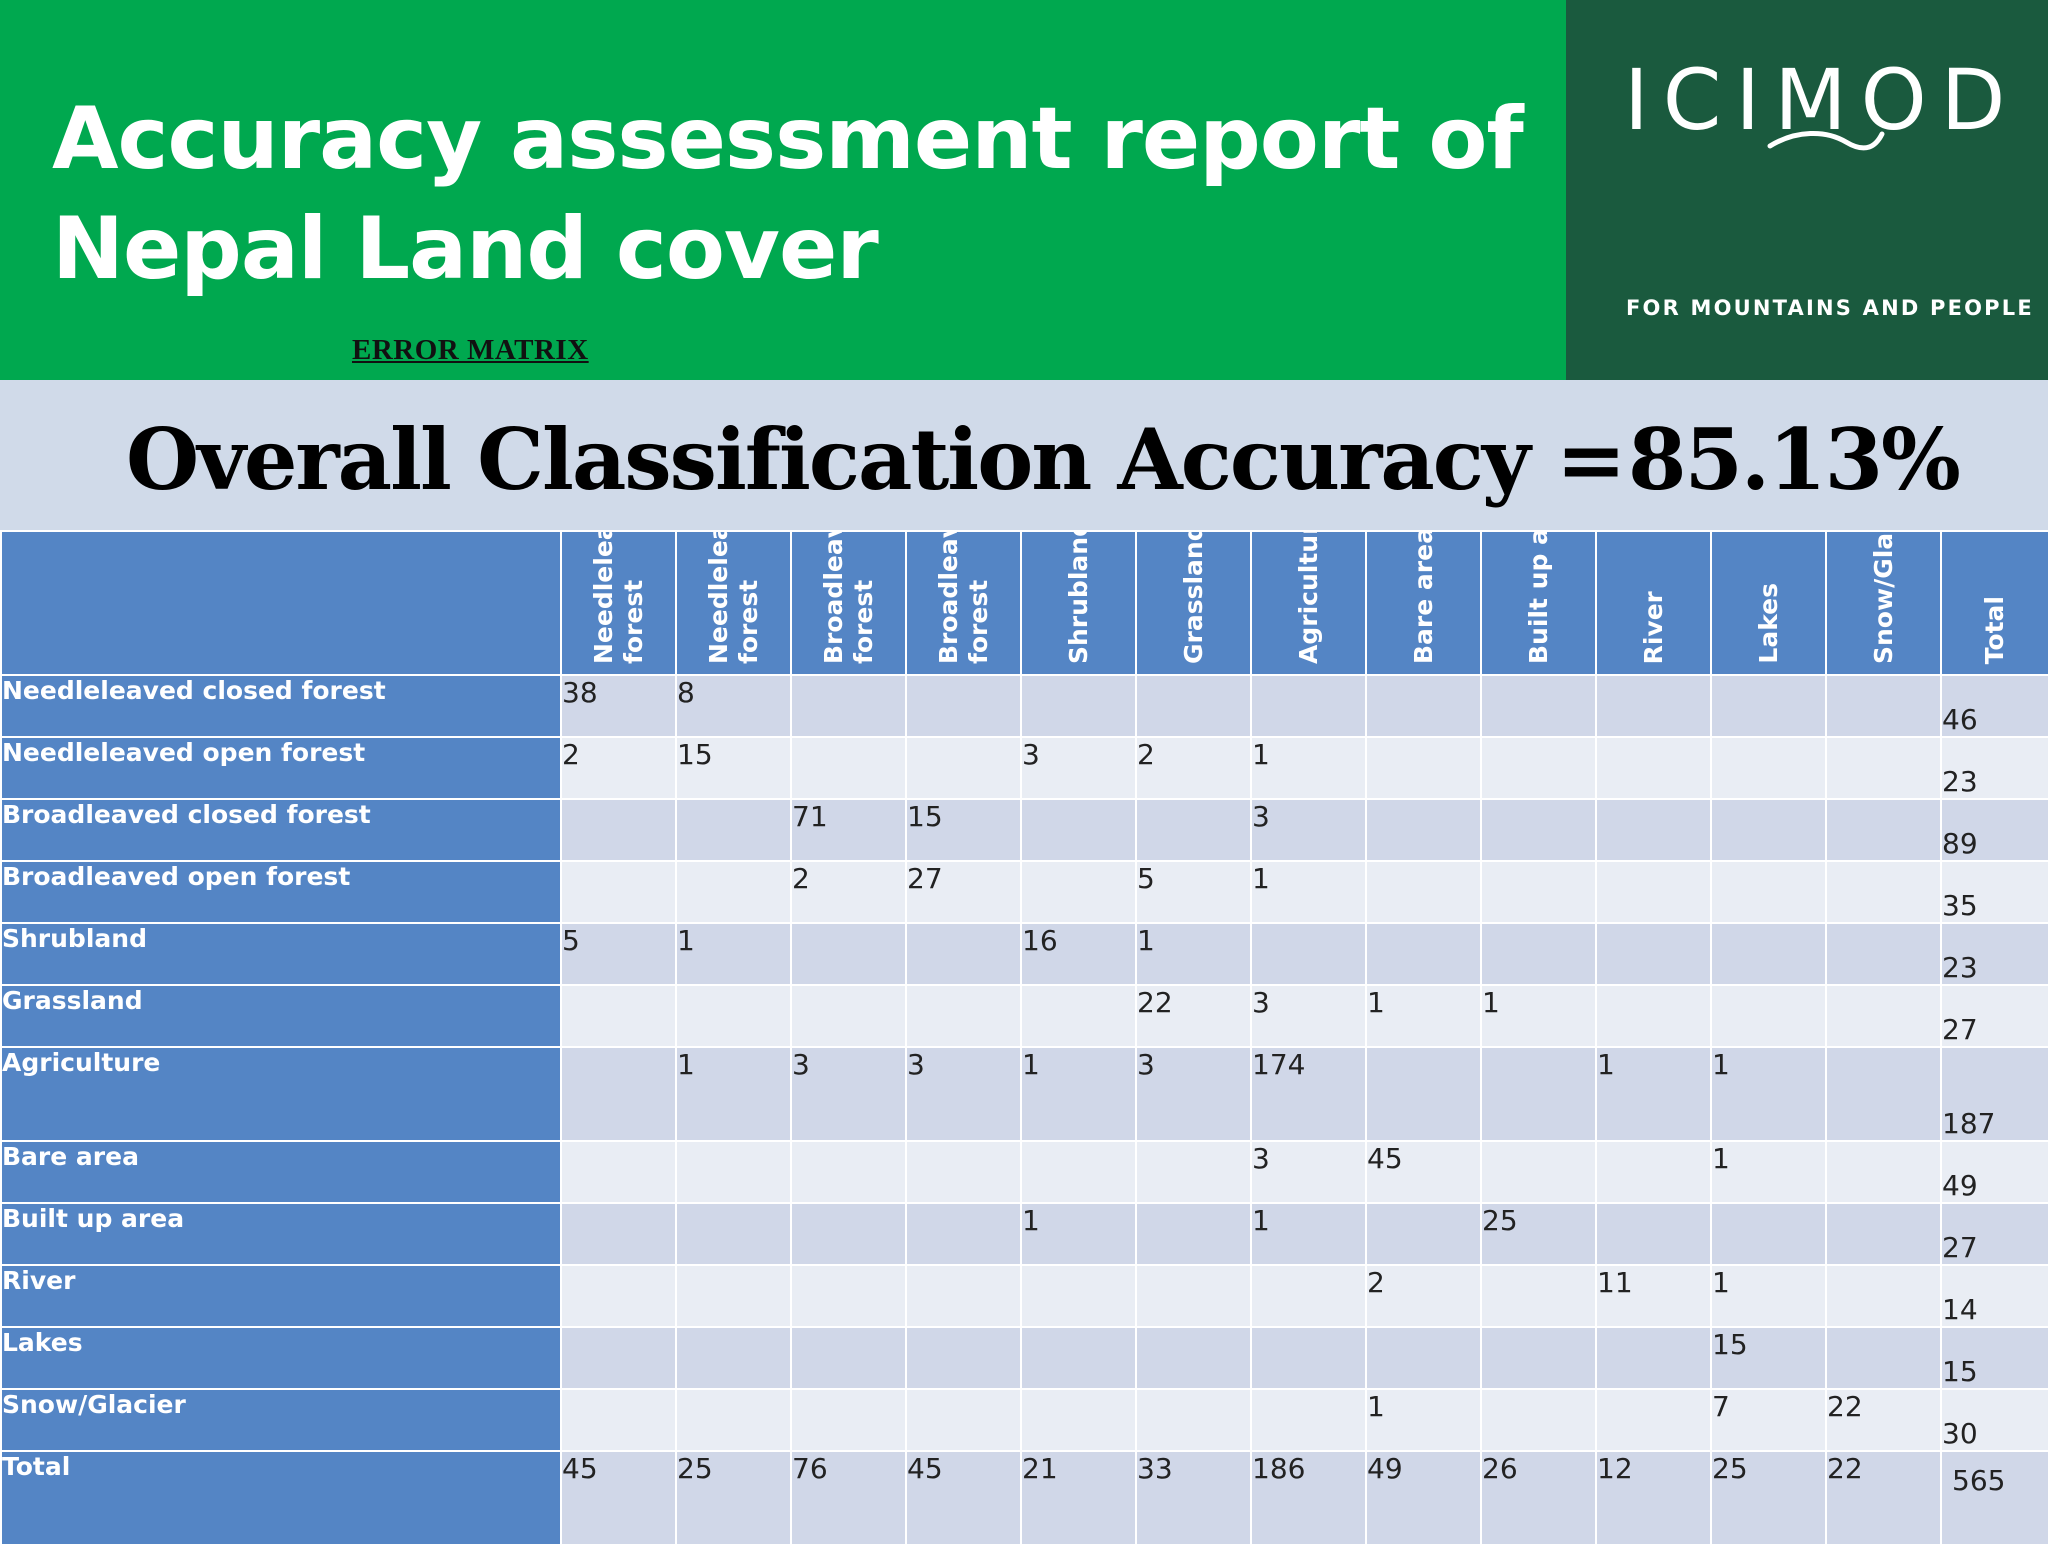 This screenshot has height=1546, width=2048. What do you see at coordinates (1308, 1172) in the screenshot?
I see `matrix-cell: 3` at bounding box center [1308, 1172].